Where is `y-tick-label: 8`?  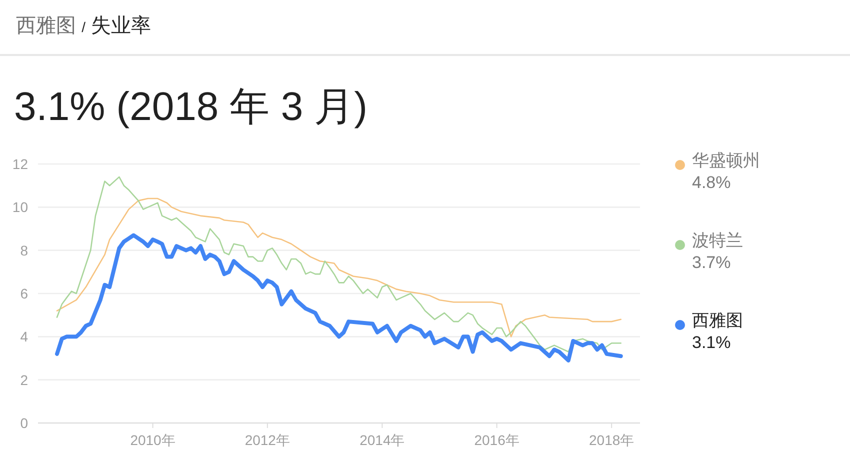 y-tick-label: 8 is located at coordinates (24, 250).